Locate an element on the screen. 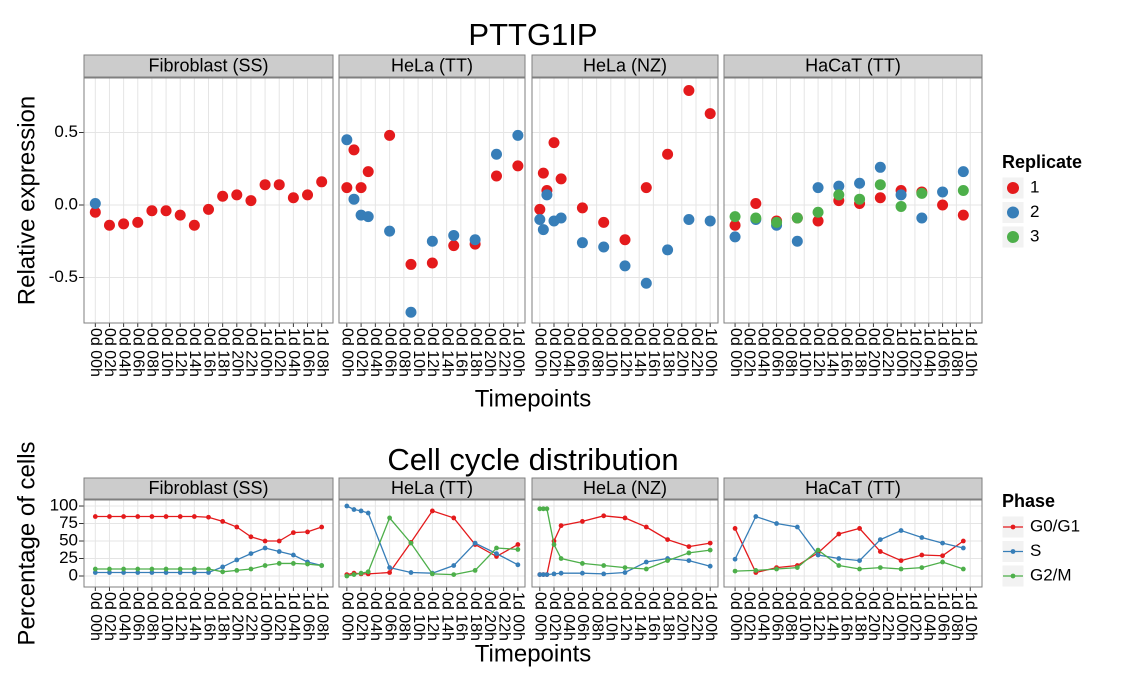 Image resolution: width=1130 pixels, height=678 pixels. legend-title: Phase is located at coordinates (1028, 501).